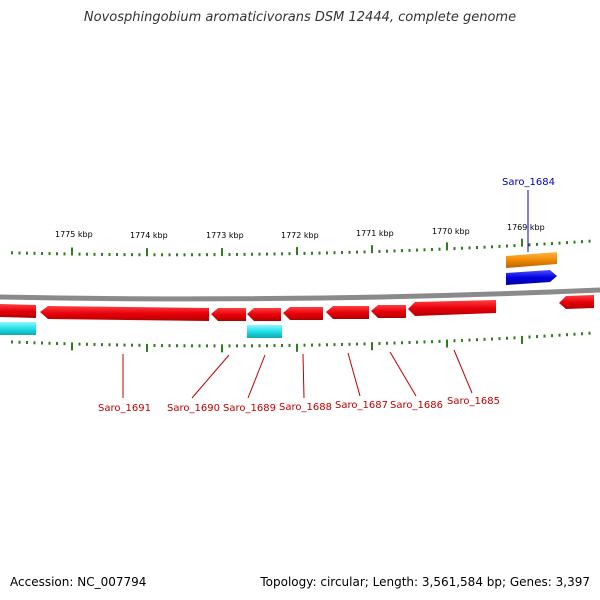 The width and height of the screenshot is (600, 600). Describe the element at coordinates (300, 294) in the screenshot. I see `genome-backbone` at that location.